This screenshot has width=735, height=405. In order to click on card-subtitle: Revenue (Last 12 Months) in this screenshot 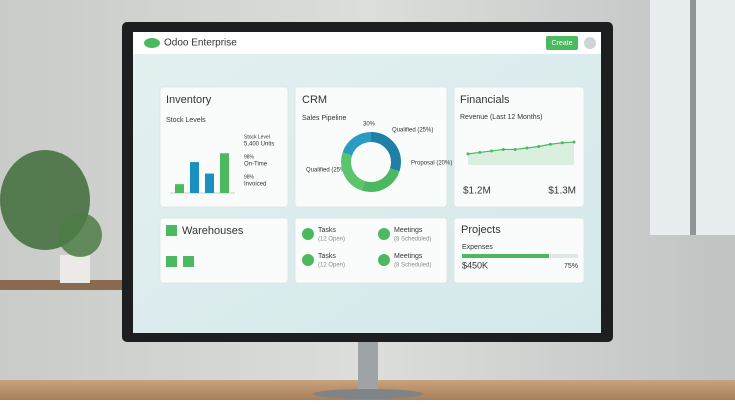, I will do `click(501, 117)`.